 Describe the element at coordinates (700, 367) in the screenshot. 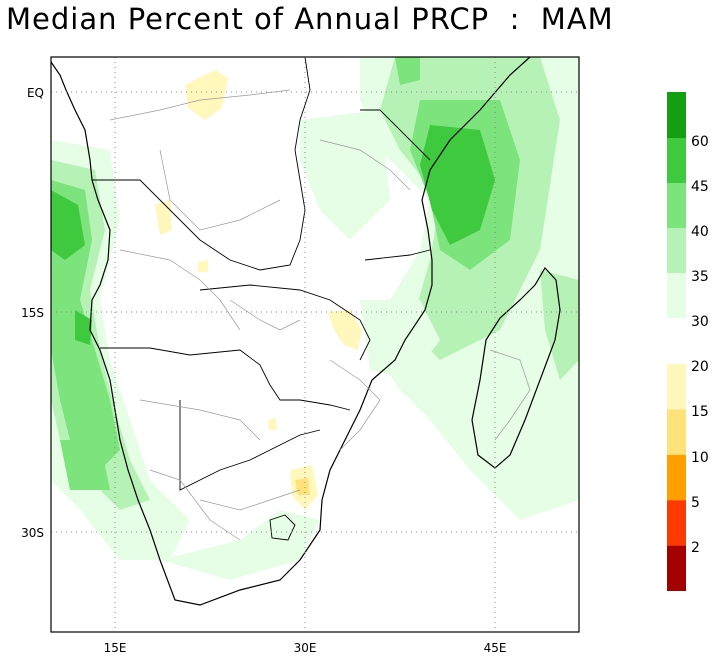

I see `colorbar-label: 20` at that location.